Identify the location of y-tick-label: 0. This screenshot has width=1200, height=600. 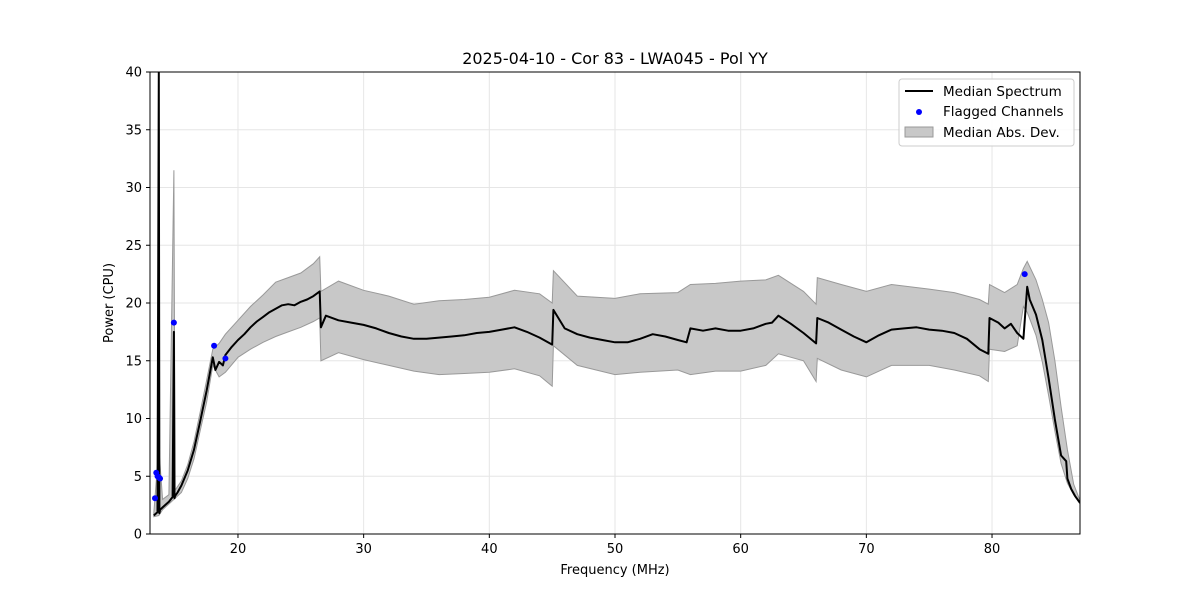
(138, 535).